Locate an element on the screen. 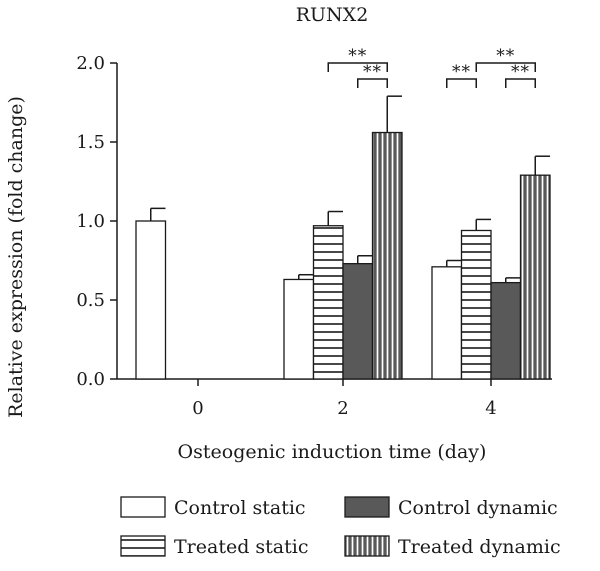 Image resolution: width=600 pixels, height=571 pixels. x-tick-label: 0 is located at coordinates (197, 408).